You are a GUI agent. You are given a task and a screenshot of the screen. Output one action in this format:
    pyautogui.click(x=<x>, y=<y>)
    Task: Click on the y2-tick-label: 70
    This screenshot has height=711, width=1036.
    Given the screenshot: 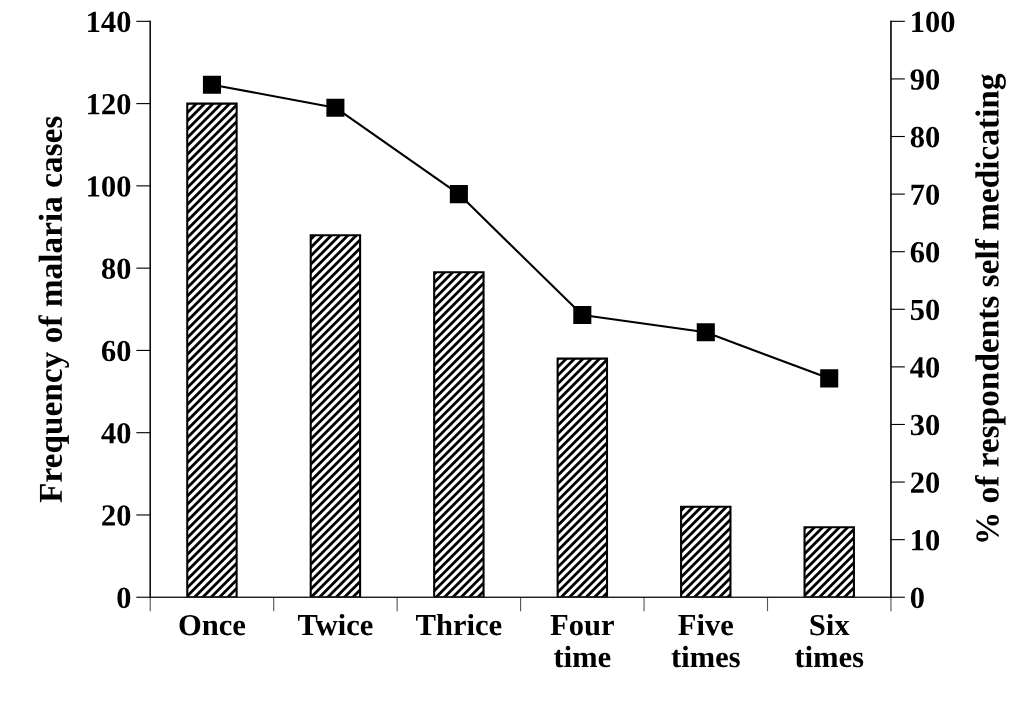 What is the action you would take?
    pyautogui.click(x=925, y=195)
    